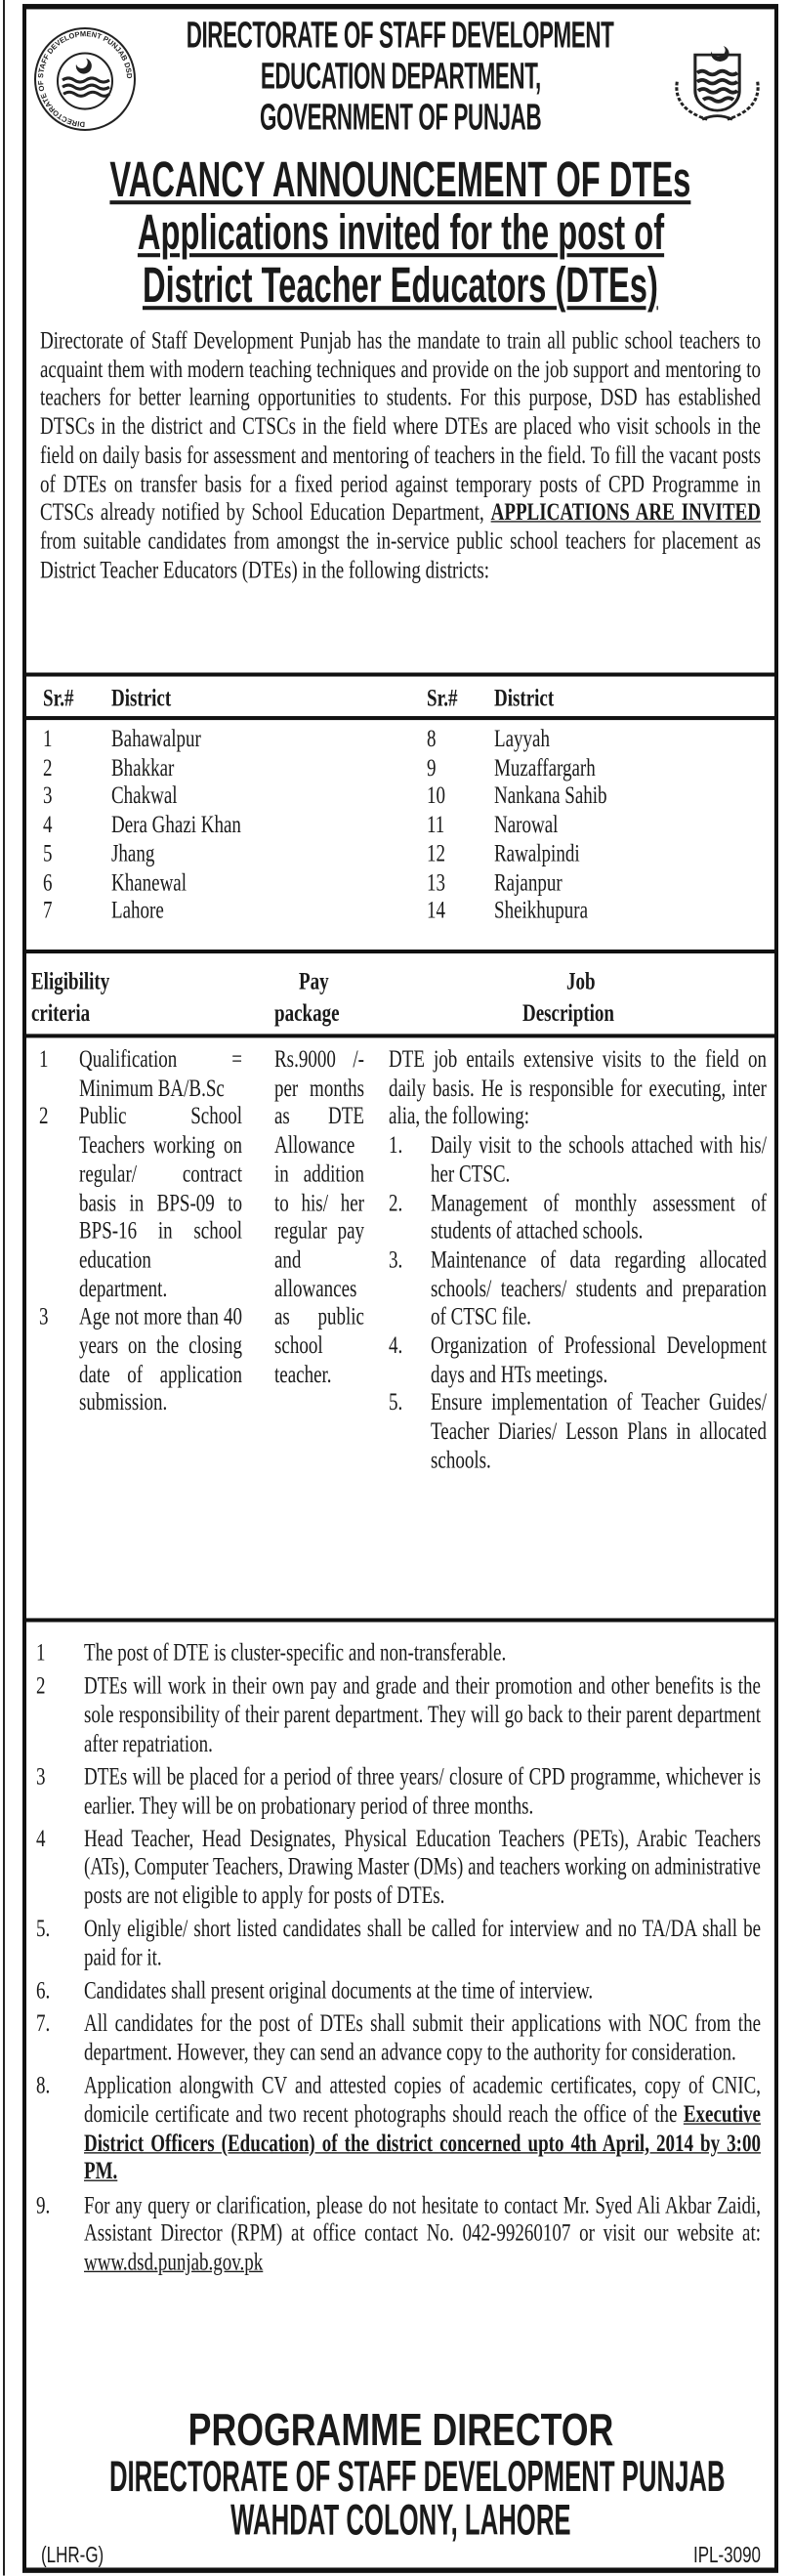 This screenshot has width=792, height=2576. What do you see at coordinates (545, 767) in the screenshot?
I see `district-name: Muzaffargarh` at bounding box center [545, 767].